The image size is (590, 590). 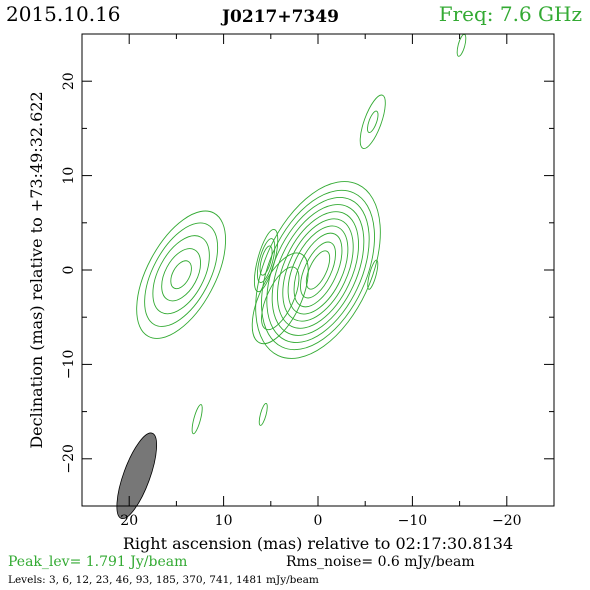 What do you see at coordinates (413, 521) in the screenshot?
I see `x-tick-label: −10` at bounding box center [413, 521].